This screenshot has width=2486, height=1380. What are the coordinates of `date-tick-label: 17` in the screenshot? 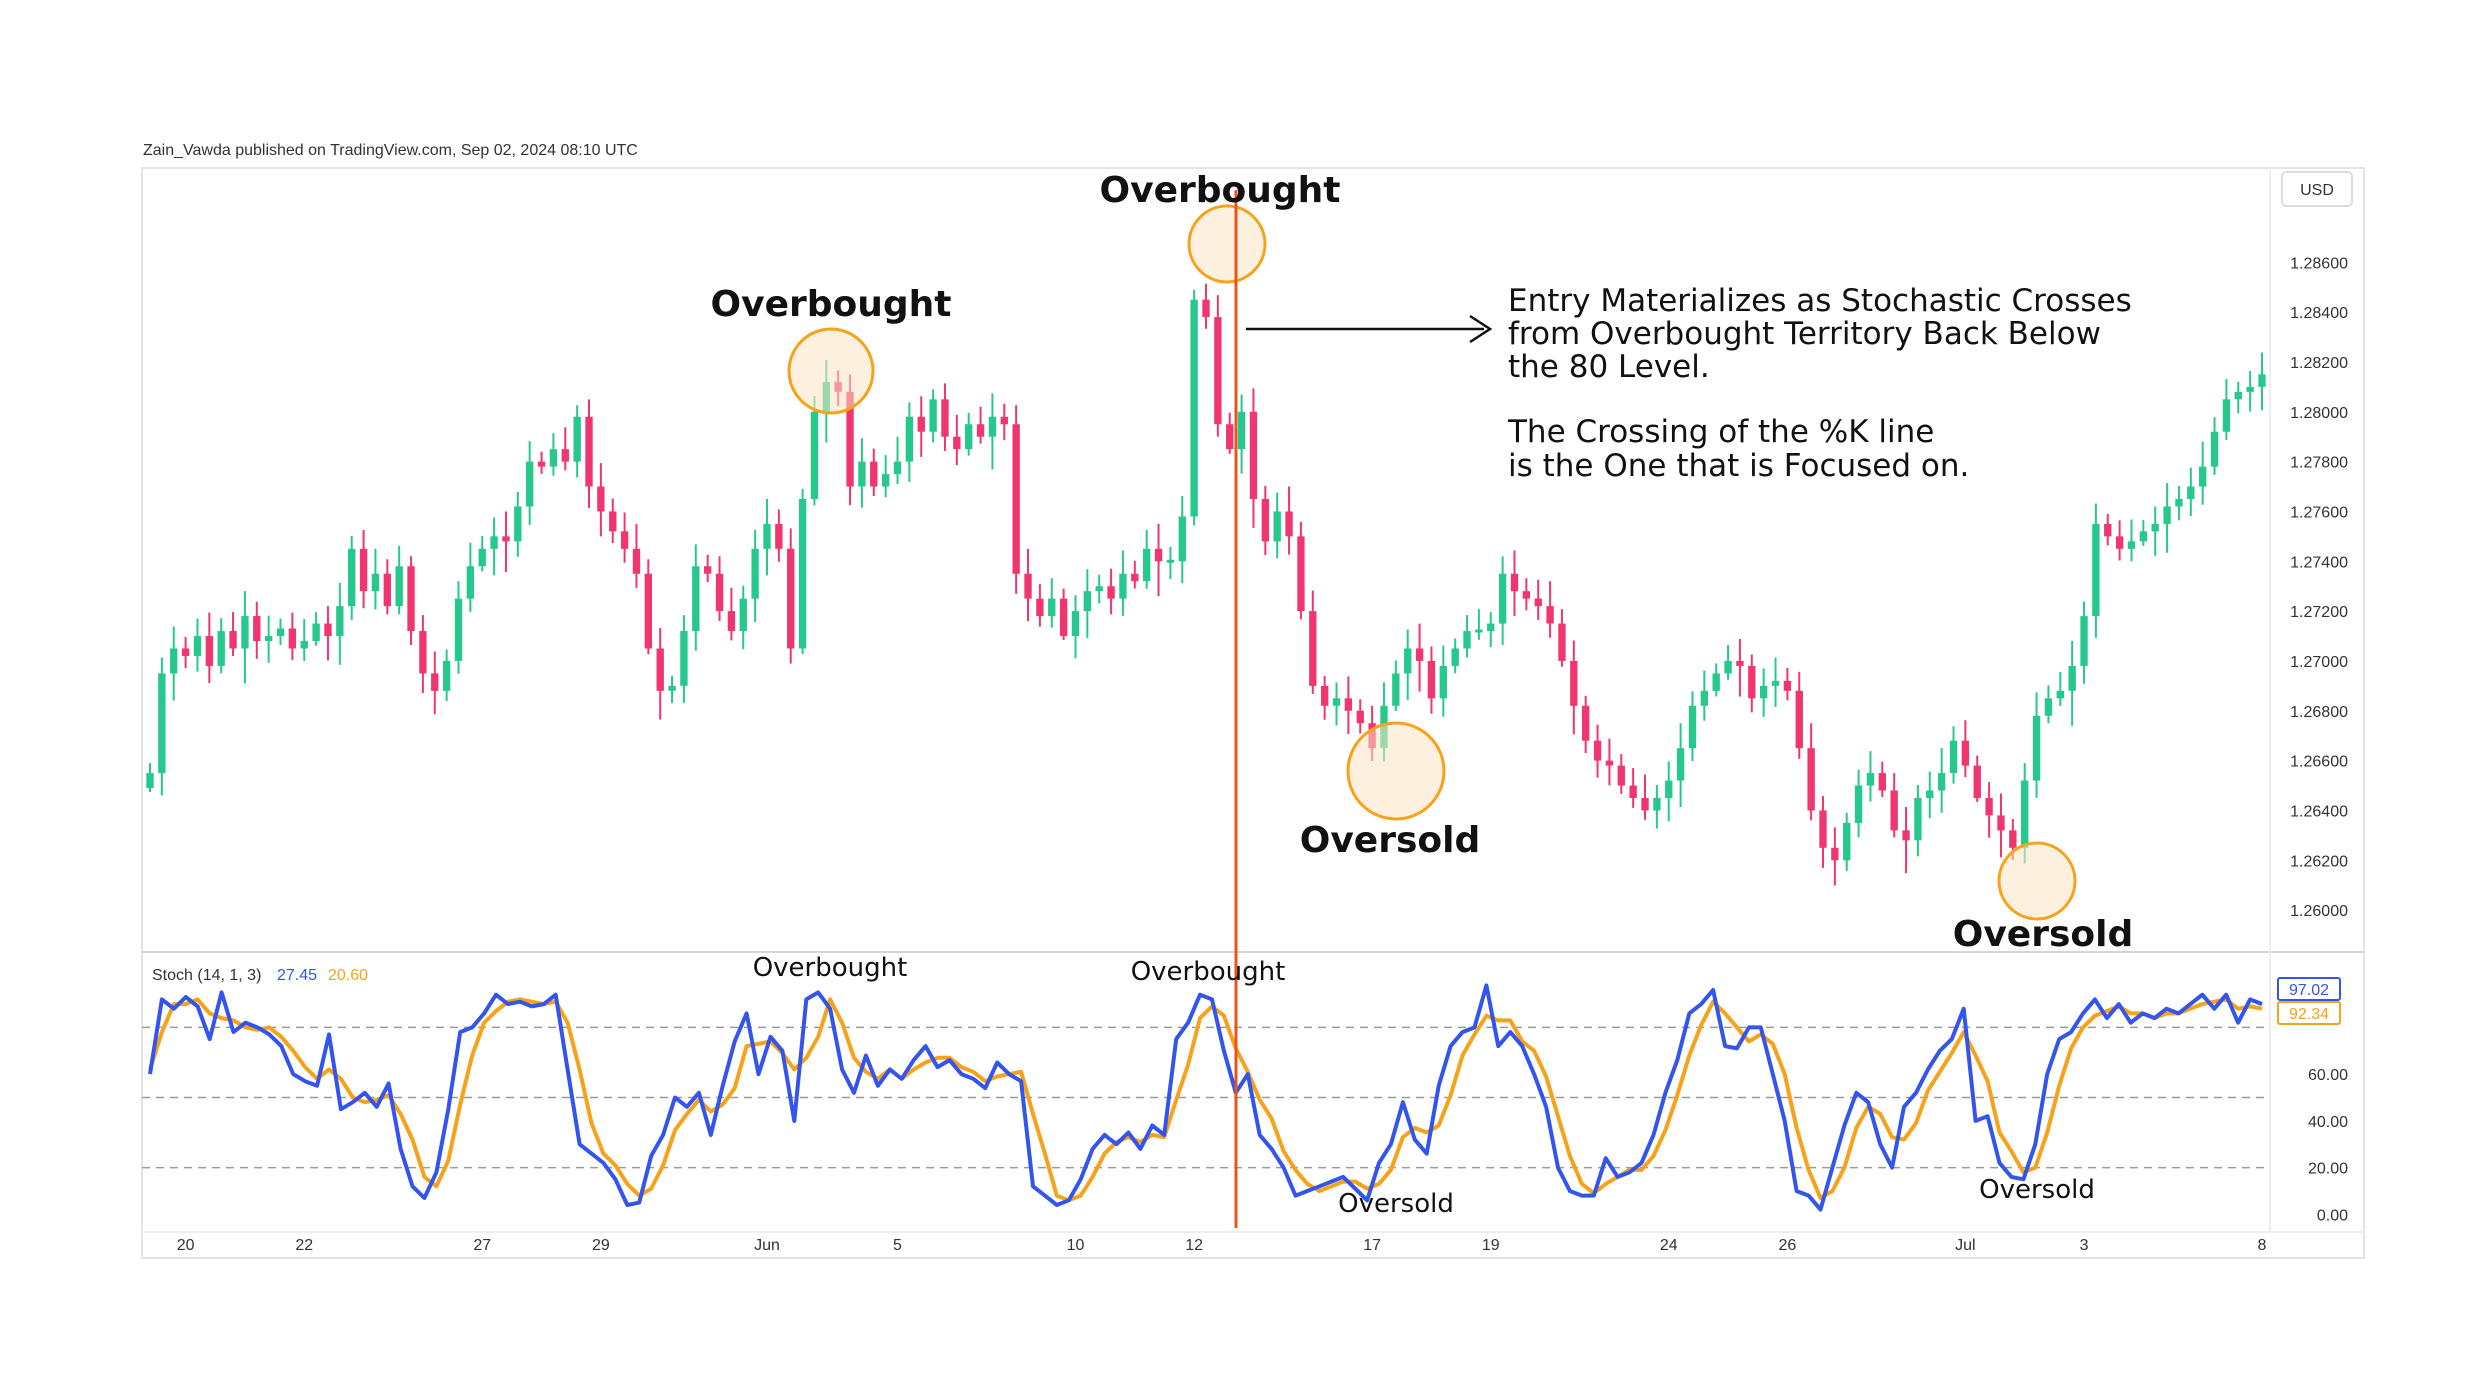 It's located at (1372, 1245).